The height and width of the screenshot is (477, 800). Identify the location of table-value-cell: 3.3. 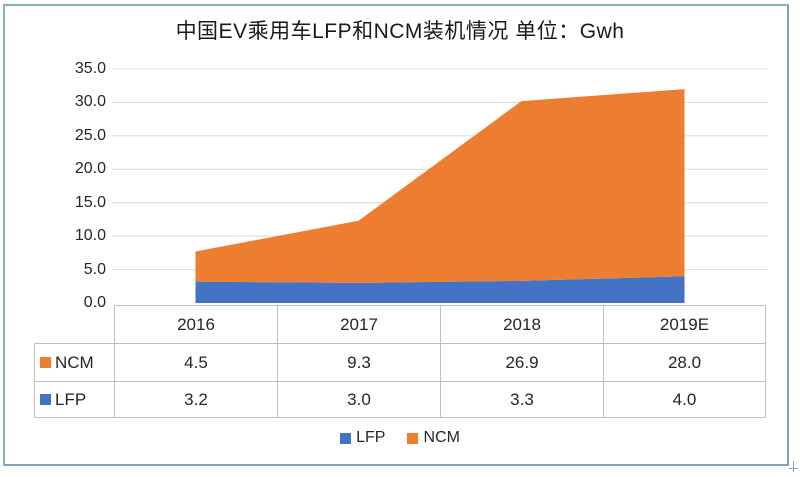
(521, 399).